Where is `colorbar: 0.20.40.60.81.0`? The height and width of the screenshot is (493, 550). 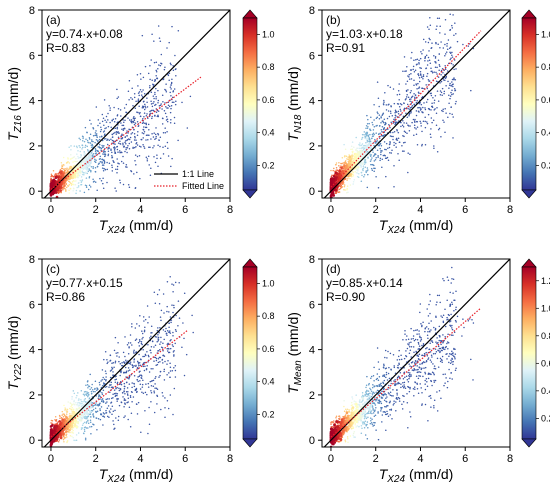
colorbar: 0.20.40.60.81.0 is located at coordinates (258, 104).